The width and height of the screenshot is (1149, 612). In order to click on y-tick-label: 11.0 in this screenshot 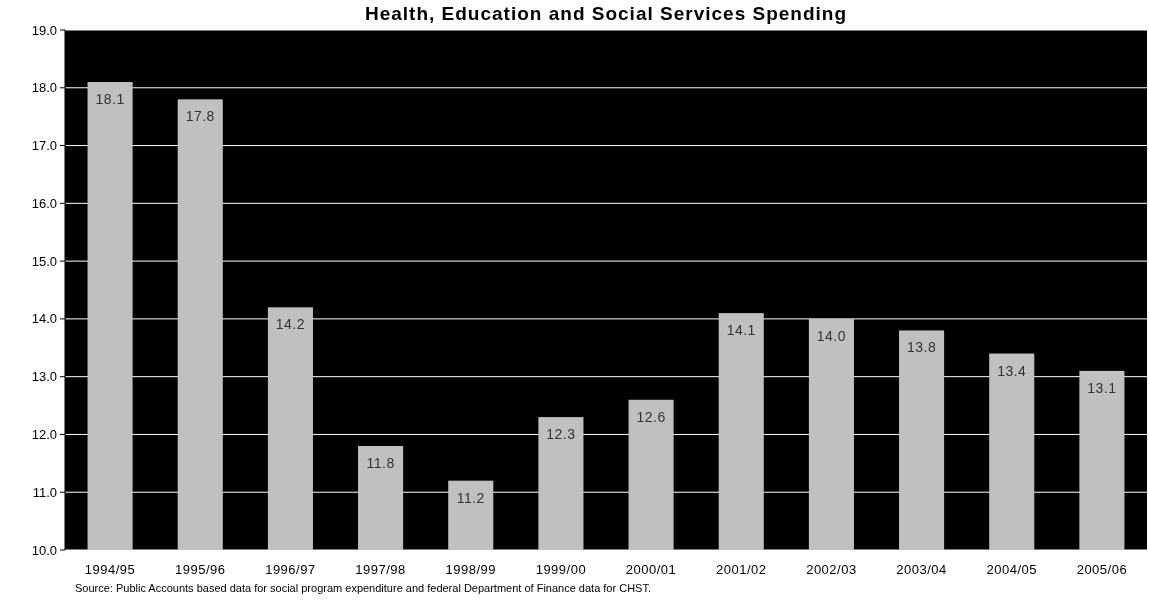, I will do `click(44, 492)`.